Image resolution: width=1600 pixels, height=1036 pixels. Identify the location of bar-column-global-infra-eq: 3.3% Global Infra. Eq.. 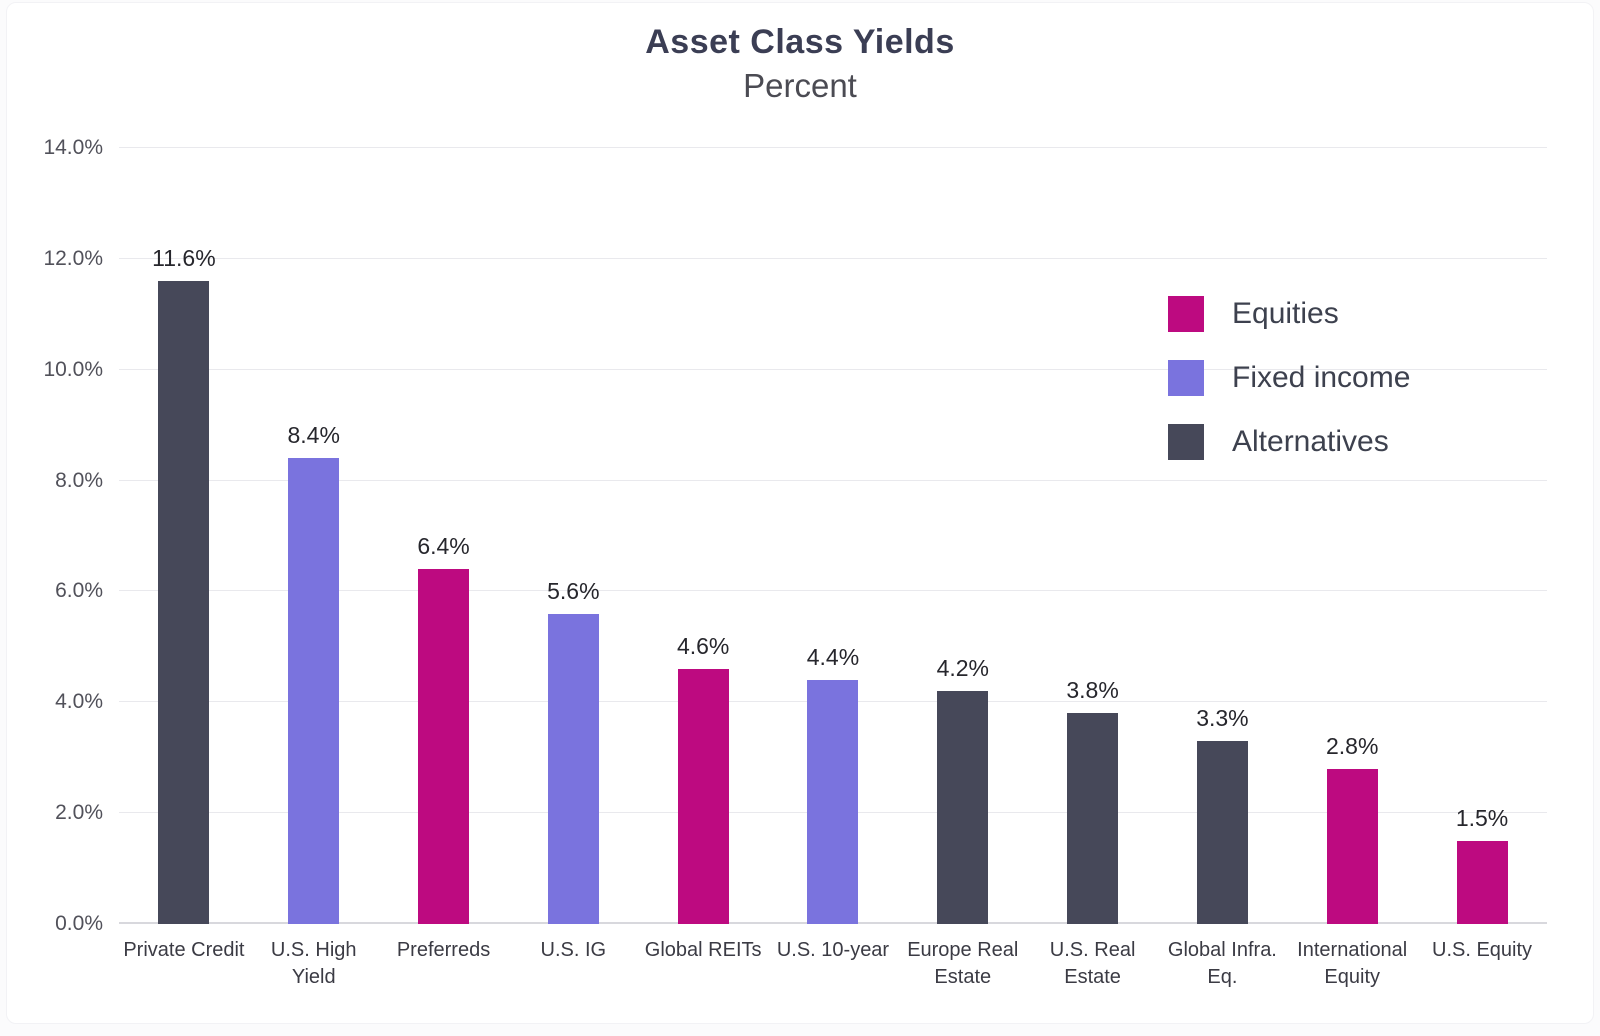
(1223, 568).